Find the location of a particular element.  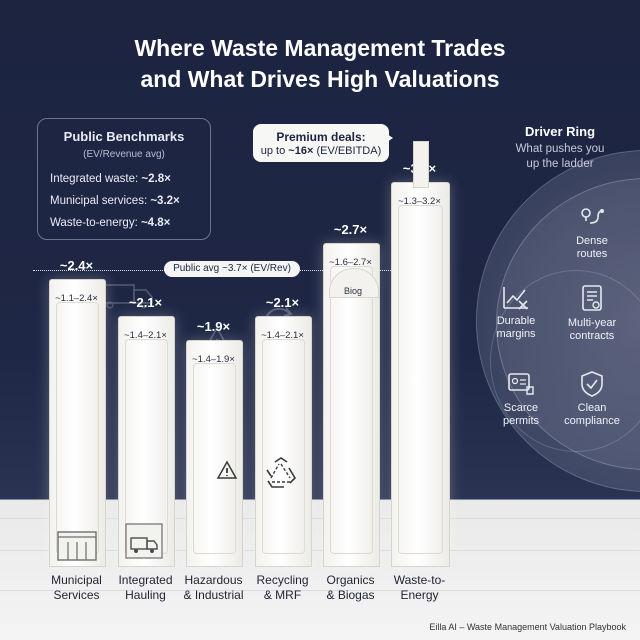

dome-label: Biog is located at coordinates (352, 291).